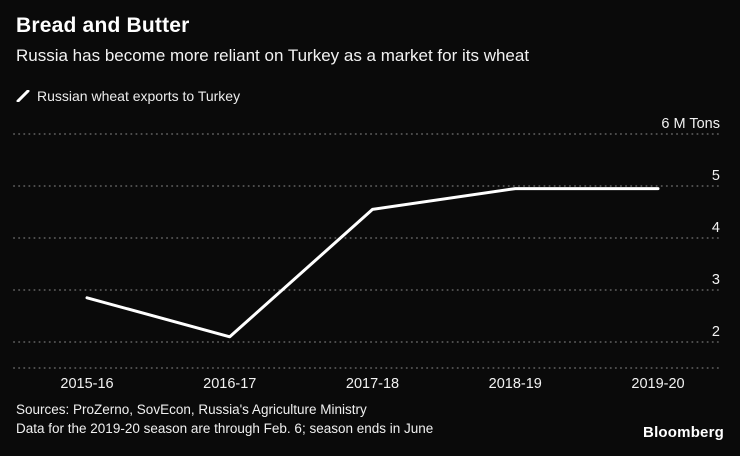 The height and width of the screenshot is (456, 740). I want to click on legend: Russian wheat exports to Turkey, so click(128, 96).